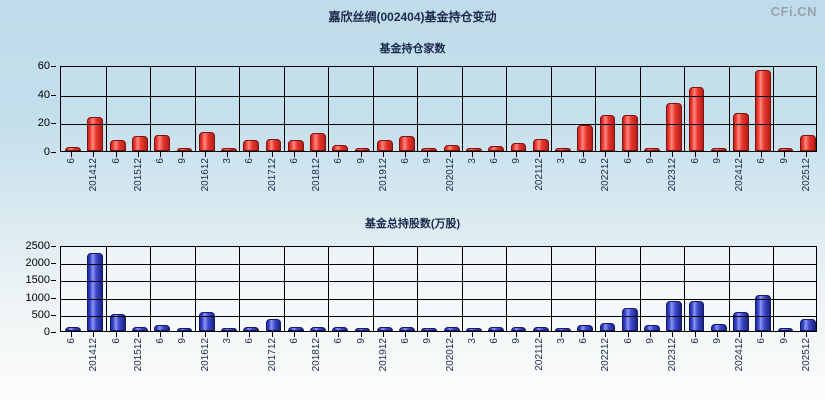 The width and height of the screenshot is (825, 400). What do you see at coordinates (37, 263) in the screenshot?
I see `y-axis-tick-label: 2000` at bounding box center [37, 263].